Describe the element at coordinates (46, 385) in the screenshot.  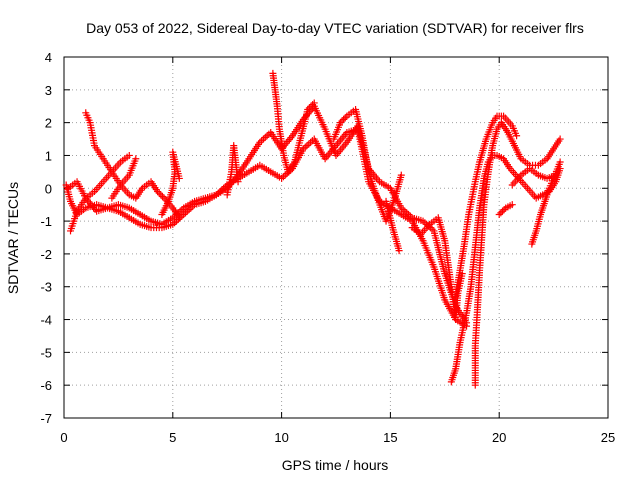
I see `y-tick-label: -6` at that location.